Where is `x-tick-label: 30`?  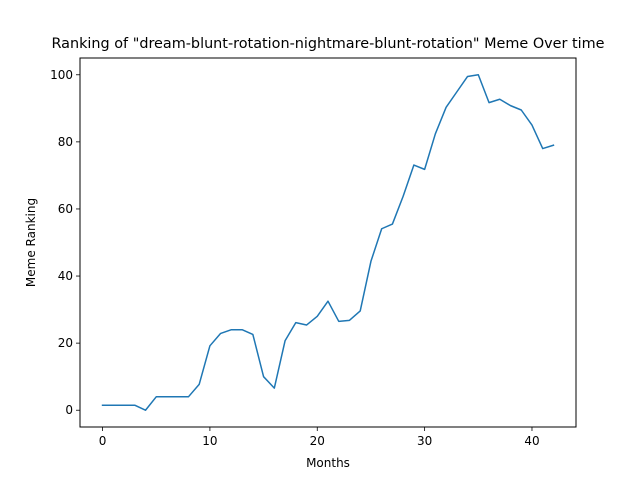 x-tick-label: 30 is located at coordinates (424, 441).